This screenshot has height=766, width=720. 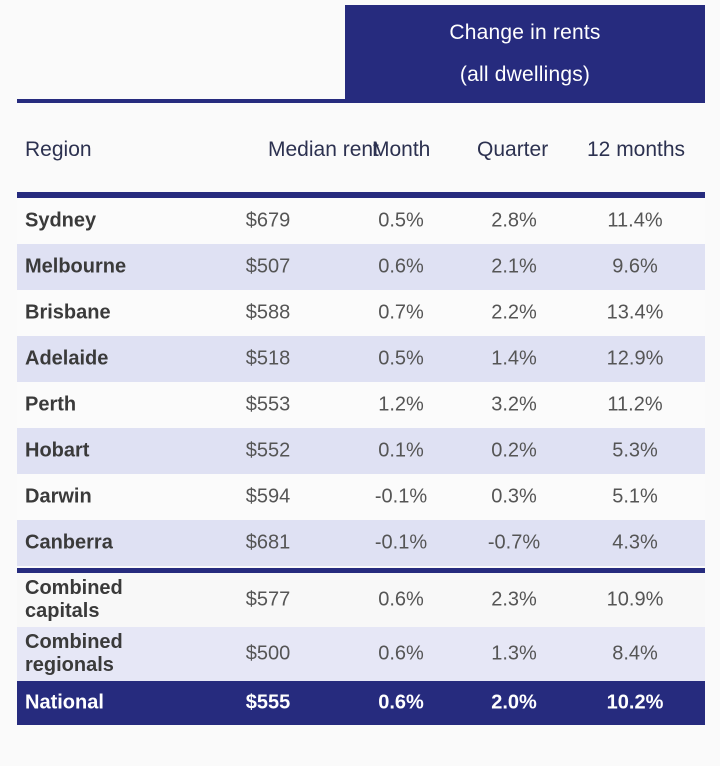 I want to click on cell-region: Perth, so click(x=51, y=404).